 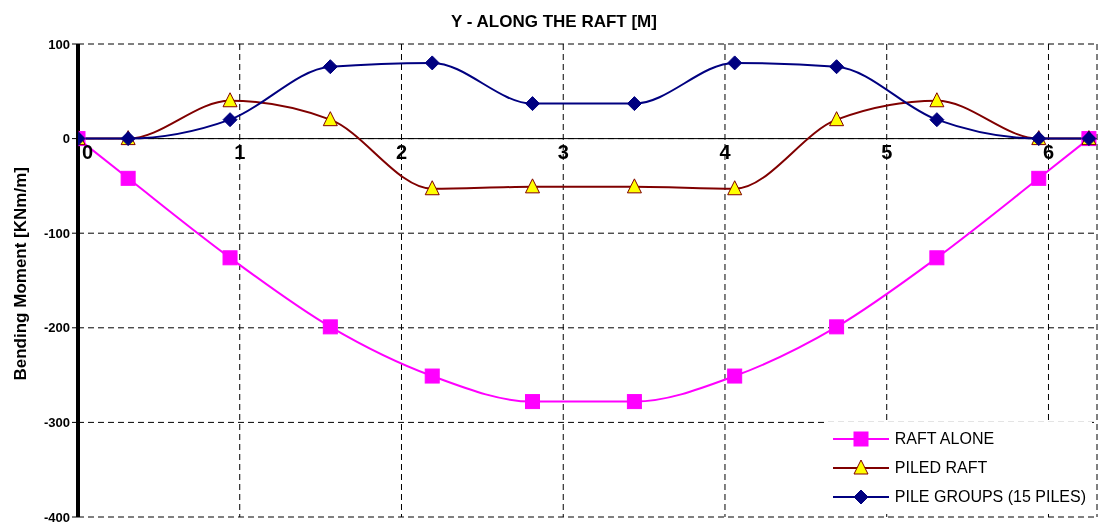 I want to click on y-axis-title: Bending Moment [KNm/m], so click(x=21, y=274).